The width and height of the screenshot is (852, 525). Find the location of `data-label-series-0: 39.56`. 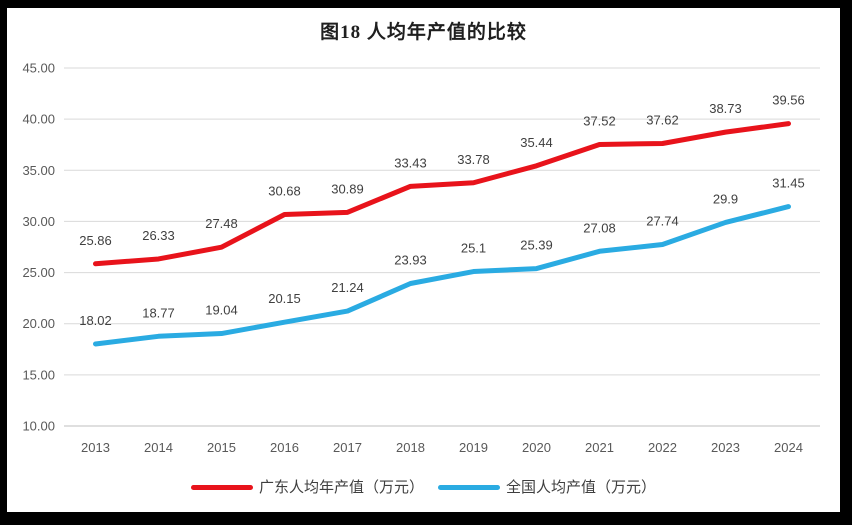

data-label-series-0: 39.56 is located at coordinates (788, 100).